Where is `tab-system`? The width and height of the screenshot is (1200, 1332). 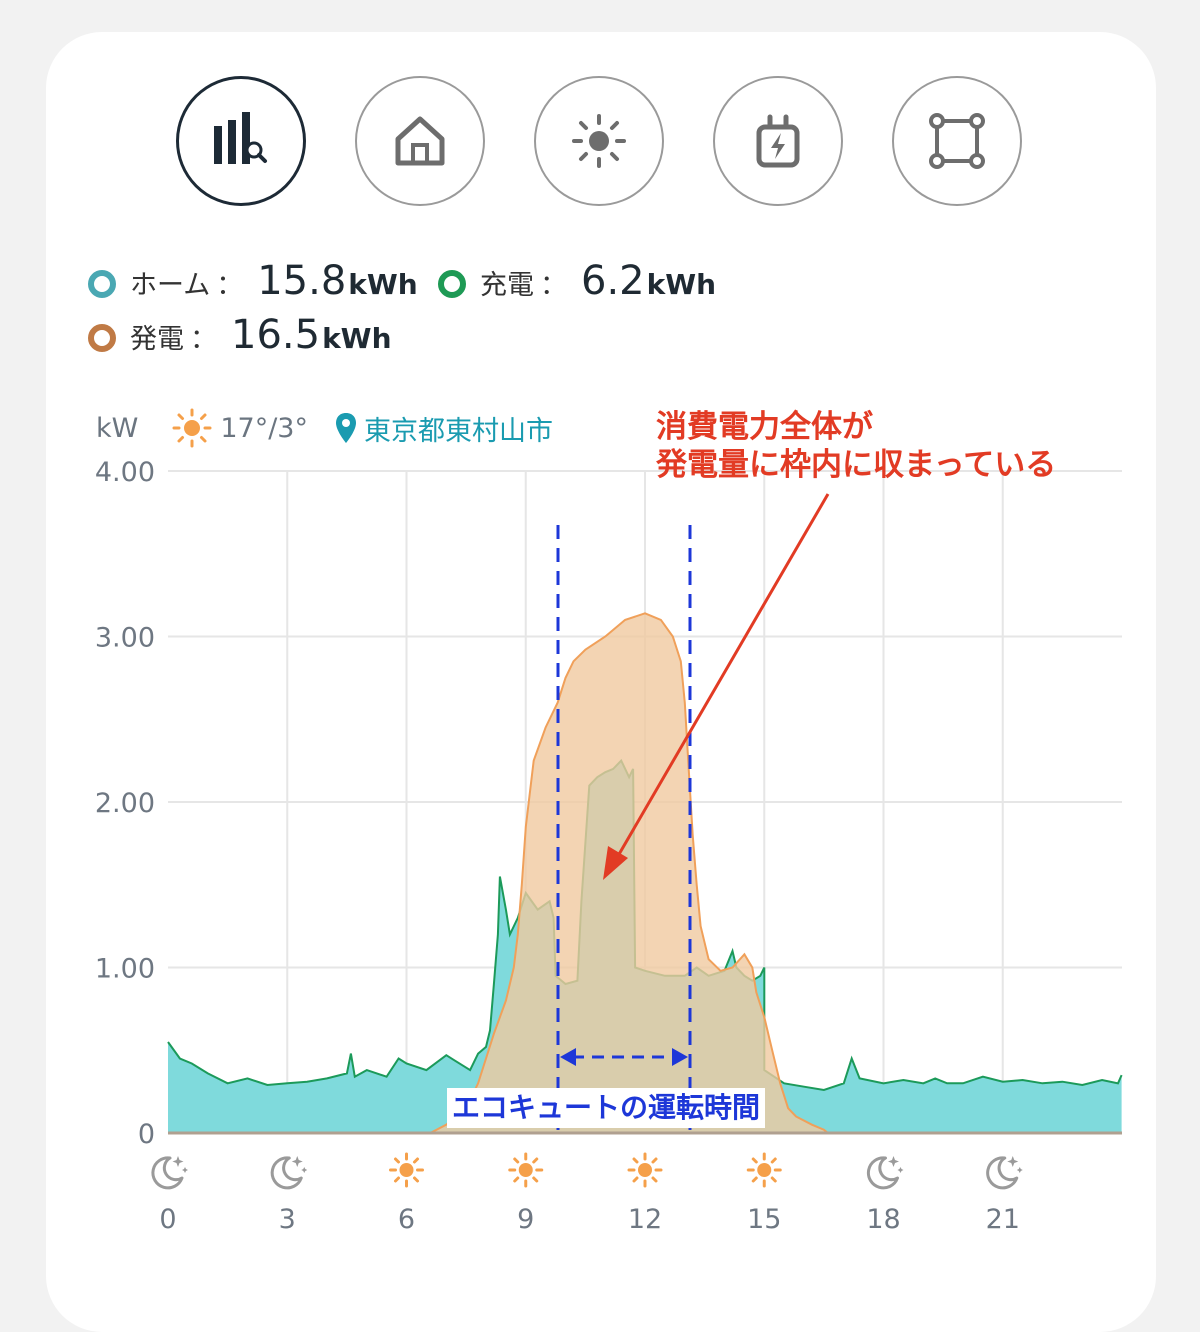 tab-system is located at coordinates (957, 141).